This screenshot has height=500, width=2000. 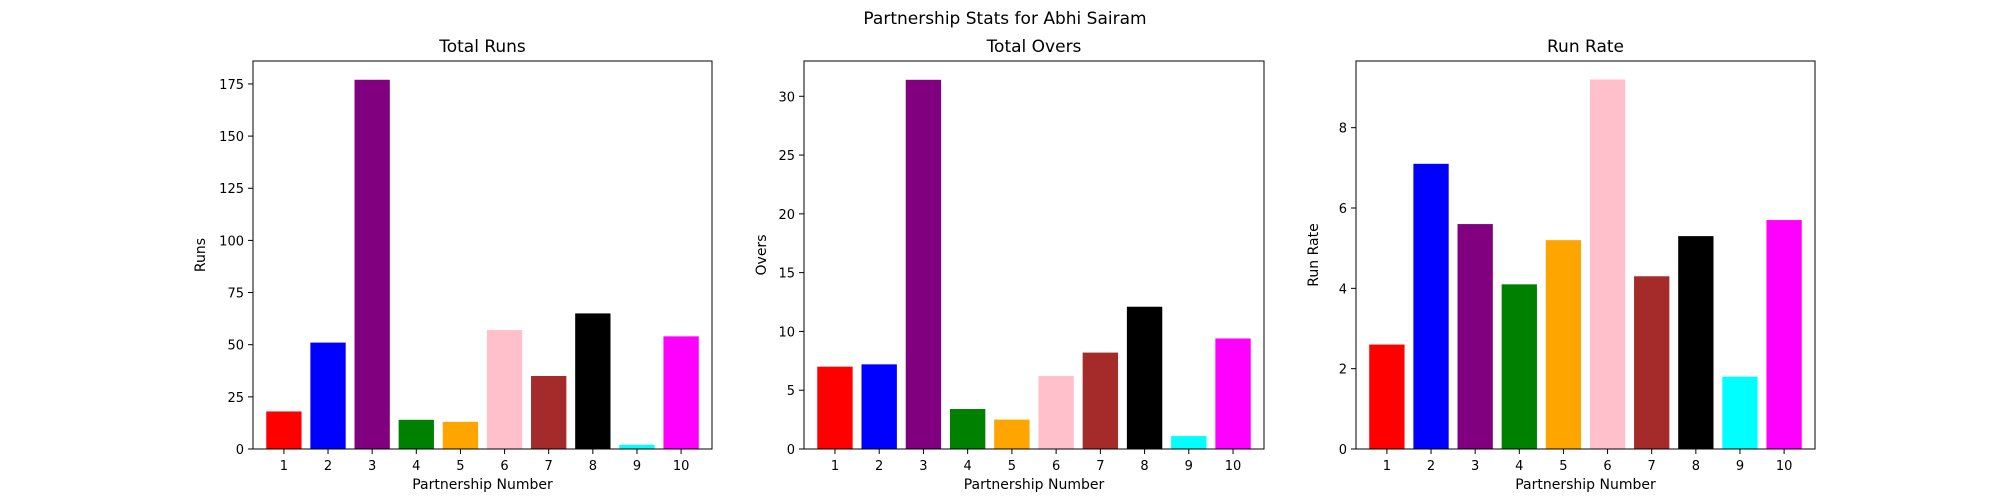 What do you see at coordinates (1034, 47) in the screenshot?
I see `panel-title: Total Overs` at bounding box center [1034, 47].